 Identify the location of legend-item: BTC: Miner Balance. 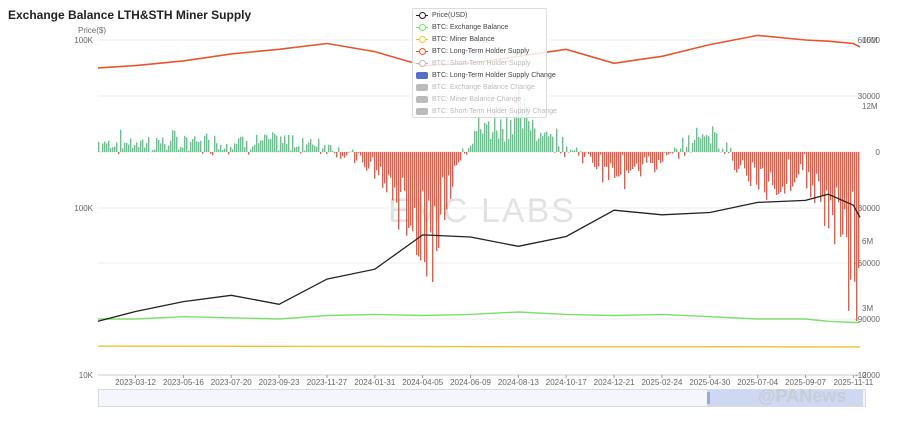
(479, 39).